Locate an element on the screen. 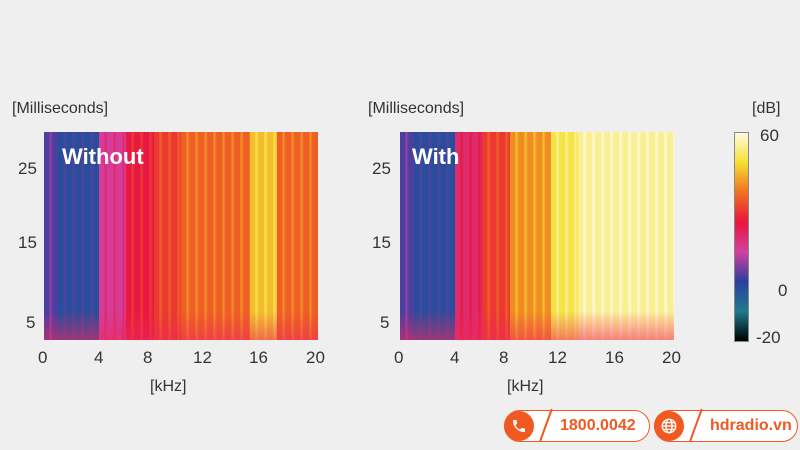 This screenshot has height=450, width=800. phone-pill: 1800.0042 is located at coordinates (577, 425).